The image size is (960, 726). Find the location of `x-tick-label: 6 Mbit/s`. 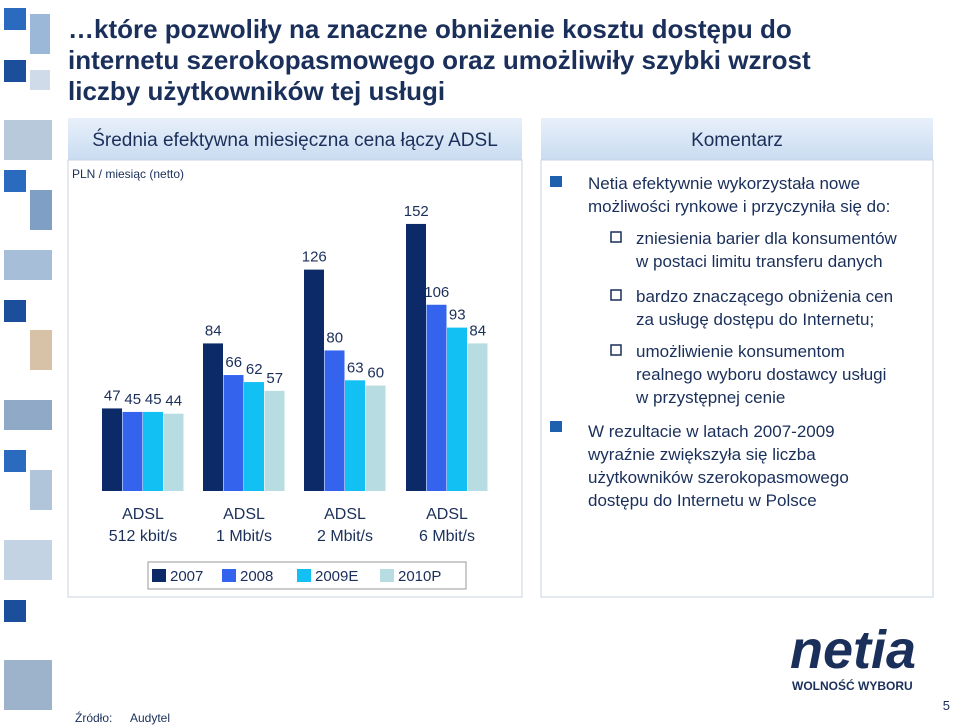

x-tick-label: 6 Mbit/s is located at coordinates (447, 536).